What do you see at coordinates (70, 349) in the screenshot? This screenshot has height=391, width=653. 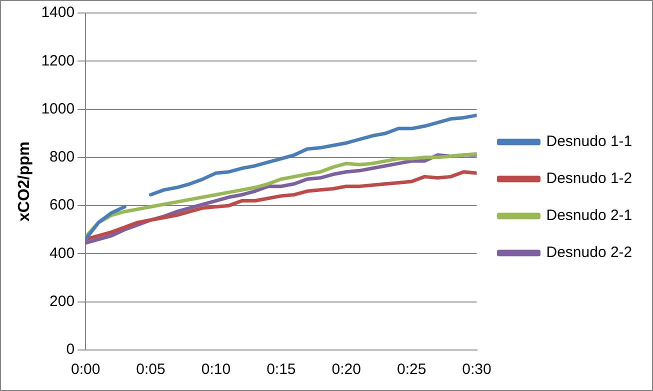 I see `y-tick-label: 0` at bounding box center [70, 349].